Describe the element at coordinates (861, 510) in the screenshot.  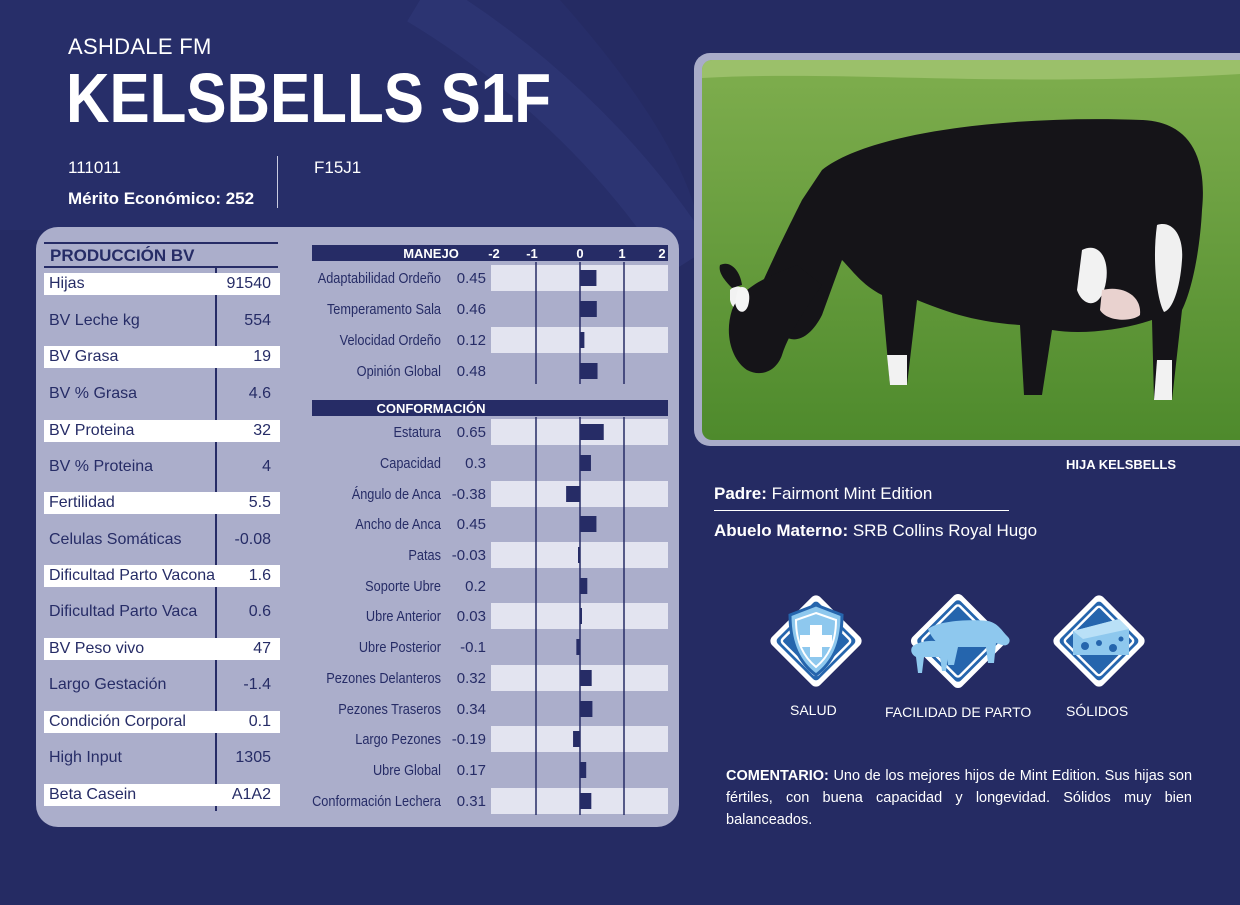
I see `pedigree-divider` at that location.